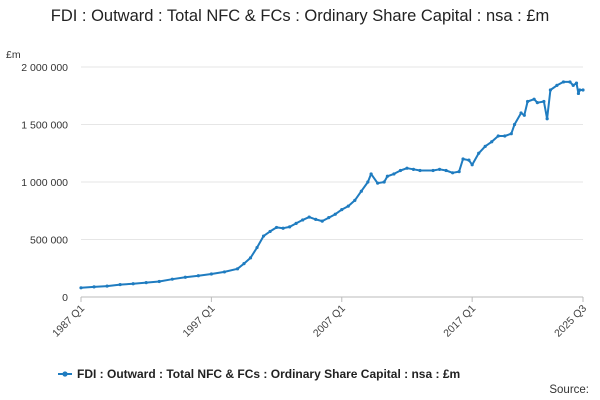 This screenshot has width=600, height=400. I want to click on x-tick-label: 2007 Q1, so click(329, 321).